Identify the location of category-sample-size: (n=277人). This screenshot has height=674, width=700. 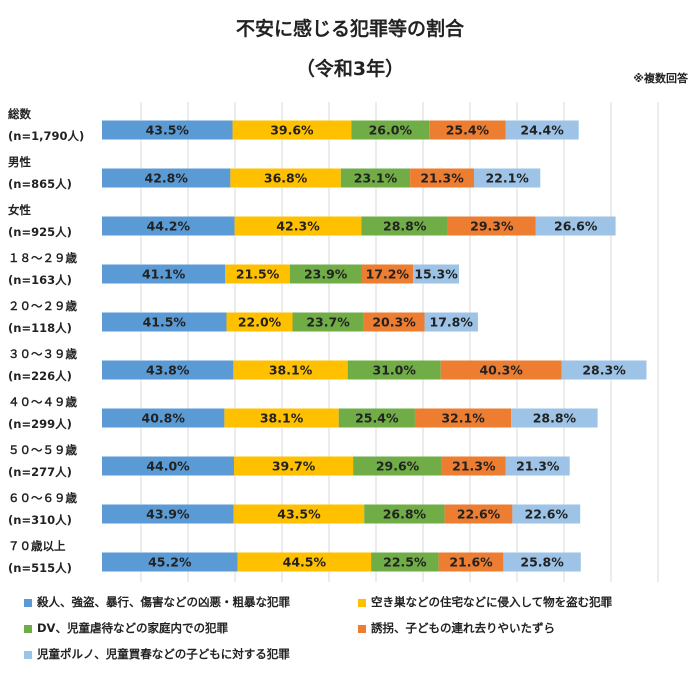
(40, 472).